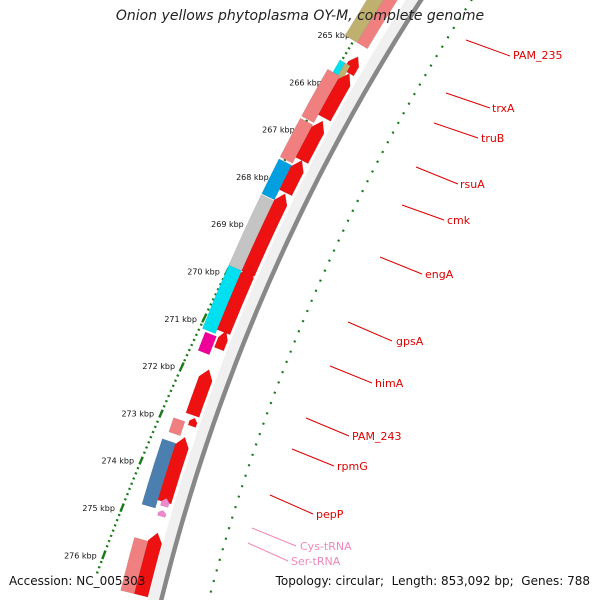 Image resolution: width=600 pixels, height=600 pixels. I want to click on accession-label: Accession:, so click(41, 581).